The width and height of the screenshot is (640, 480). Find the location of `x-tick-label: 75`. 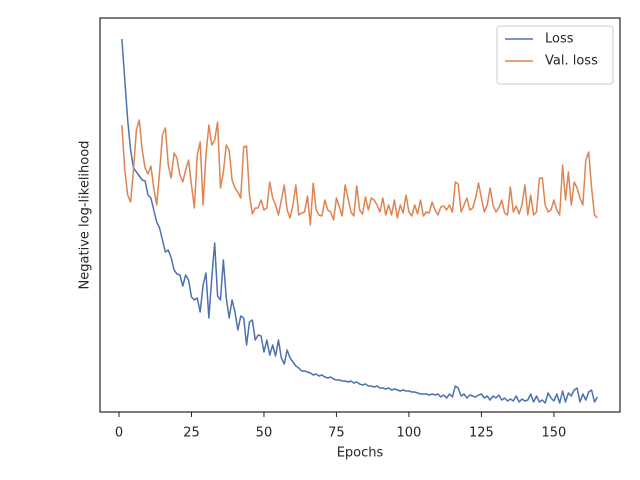

x-tick-label: 75 is located at coordinates (336, 433).